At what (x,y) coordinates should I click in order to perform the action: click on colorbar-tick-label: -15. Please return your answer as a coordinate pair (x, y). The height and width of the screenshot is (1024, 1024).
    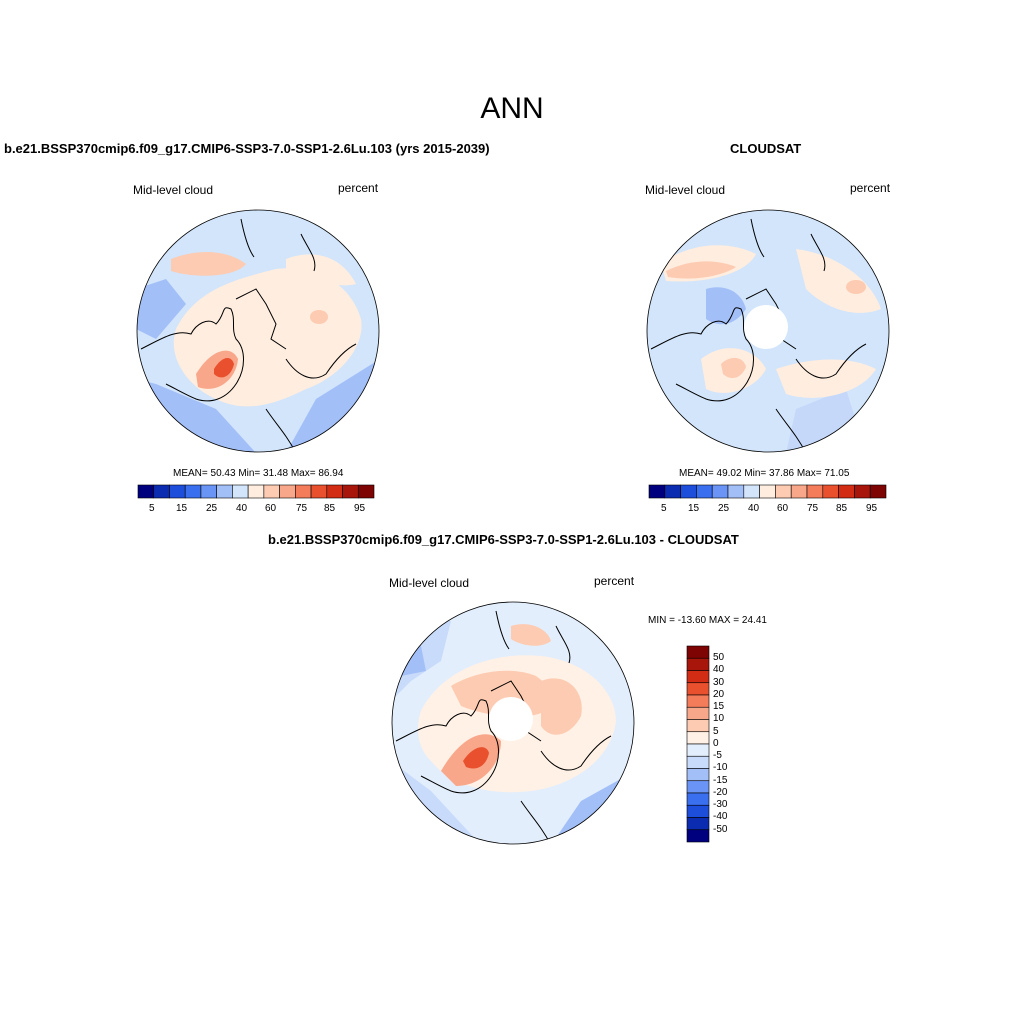
    Looking at the image, I should click on (720, 780).